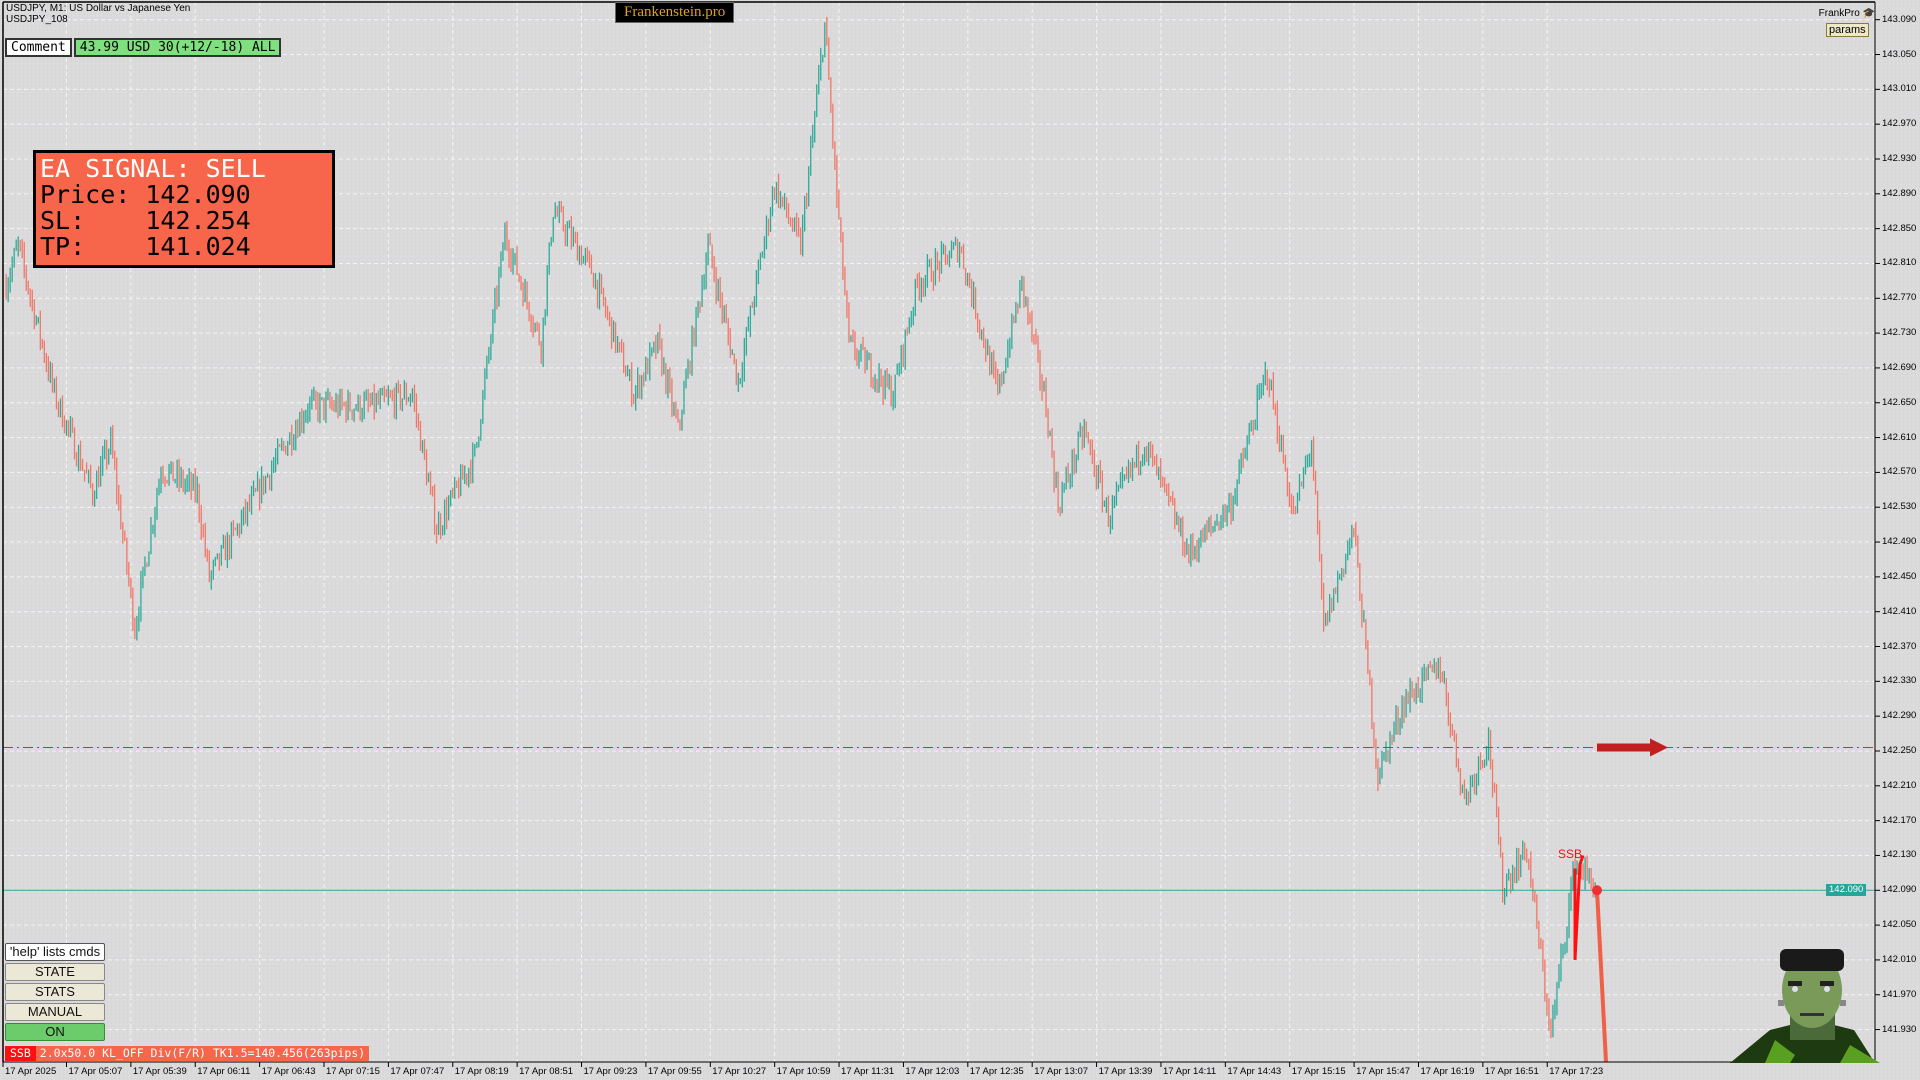 This screenshot has width=1920, height=1080. I want to click on x-tick-label: 17 Apr 15:15, so click(1318, 1071).